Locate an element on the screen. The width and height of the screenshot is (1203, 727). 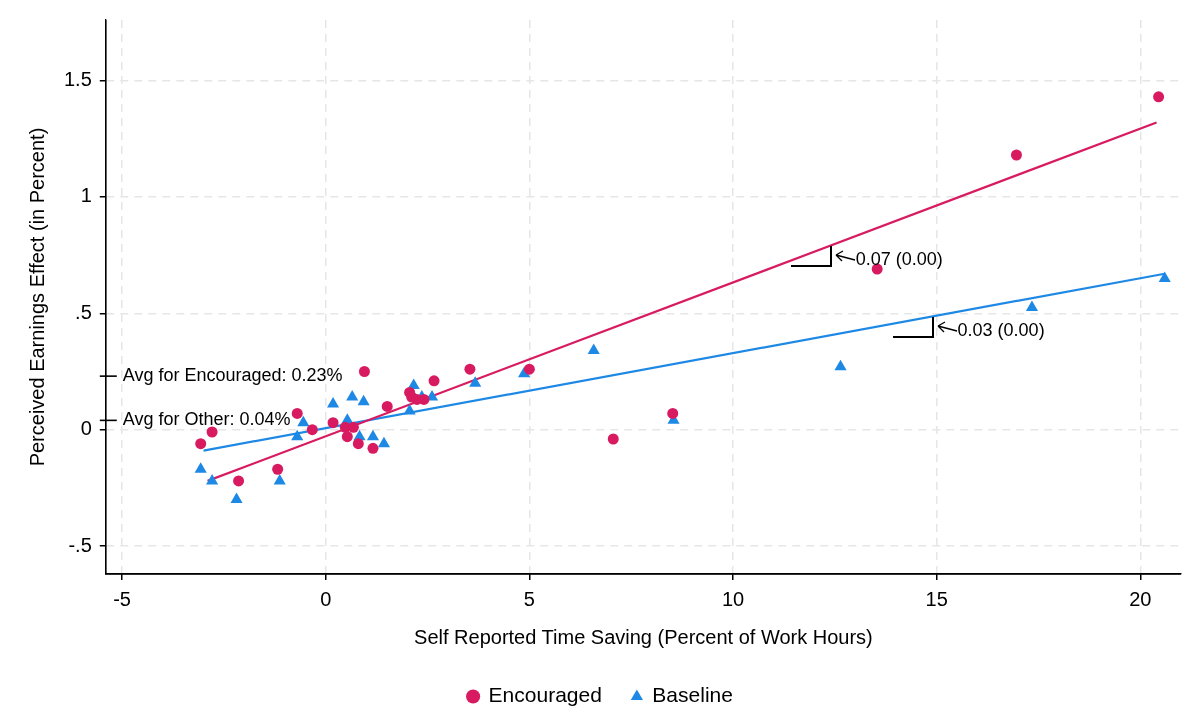
x-tick-label: 0 is located at coordinates (326, 598).